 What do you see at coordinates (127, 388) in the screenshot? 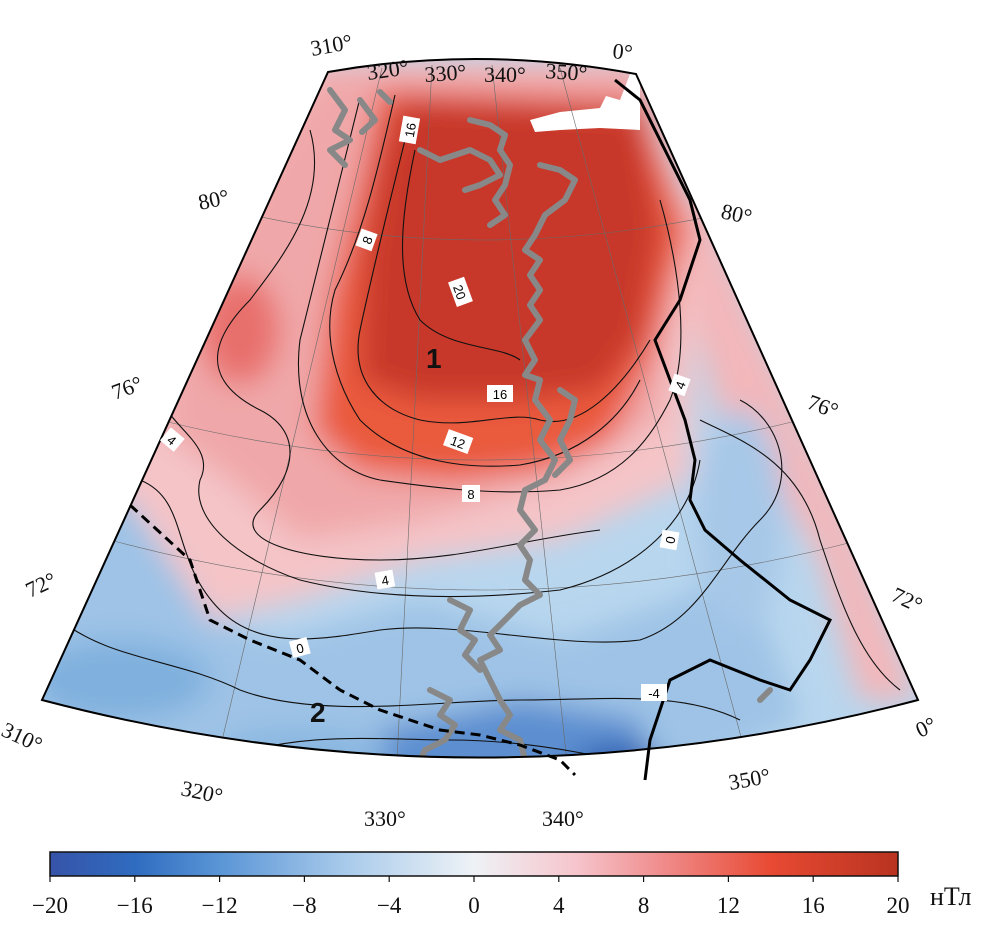
I see `lat-left-76: 76°` at bounding box center [127, 388].